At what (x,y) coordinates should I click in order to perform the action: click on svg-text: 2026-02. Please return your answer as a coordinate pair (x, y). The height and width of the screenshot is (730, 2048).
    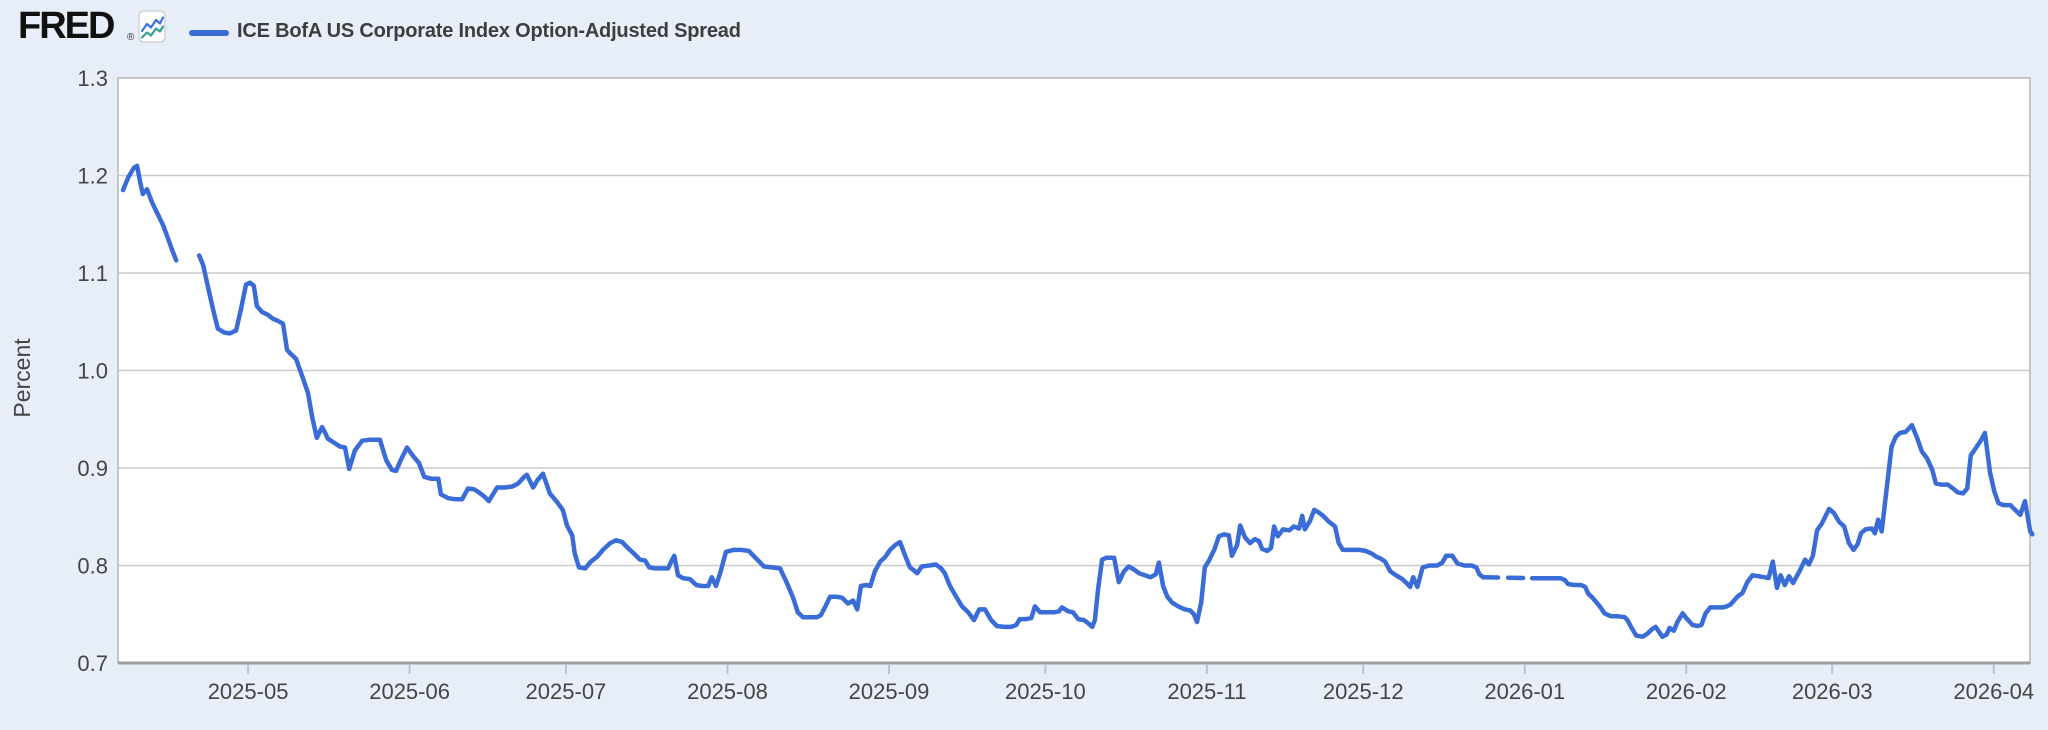
    Looking at the image, I should click on (1686, 691).